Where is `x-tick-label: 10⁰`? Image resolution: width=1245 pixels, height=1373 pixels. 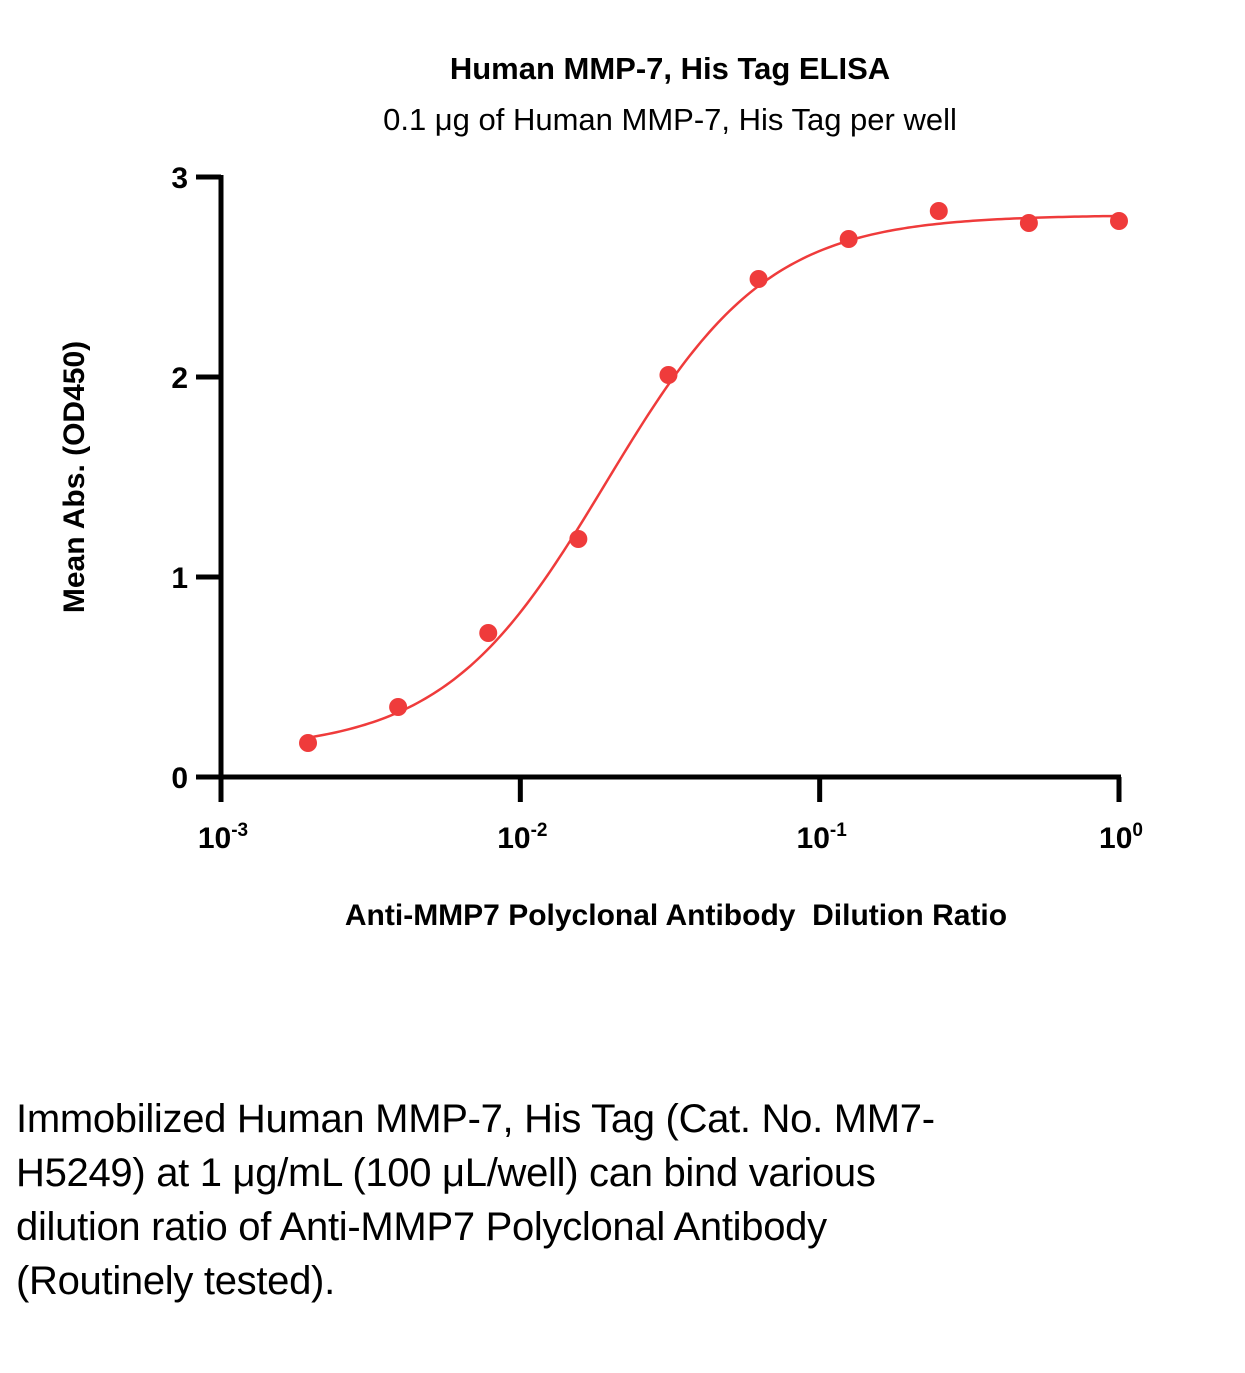
x-tick-label: 10⁰ is located at coordinates (1121, 837).